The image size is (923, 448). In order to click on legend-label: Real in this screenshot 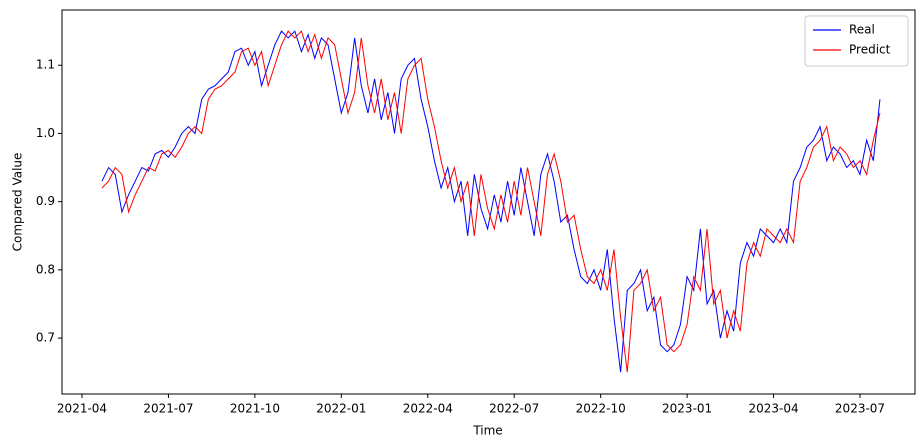, I will do `click(862, 30)`.